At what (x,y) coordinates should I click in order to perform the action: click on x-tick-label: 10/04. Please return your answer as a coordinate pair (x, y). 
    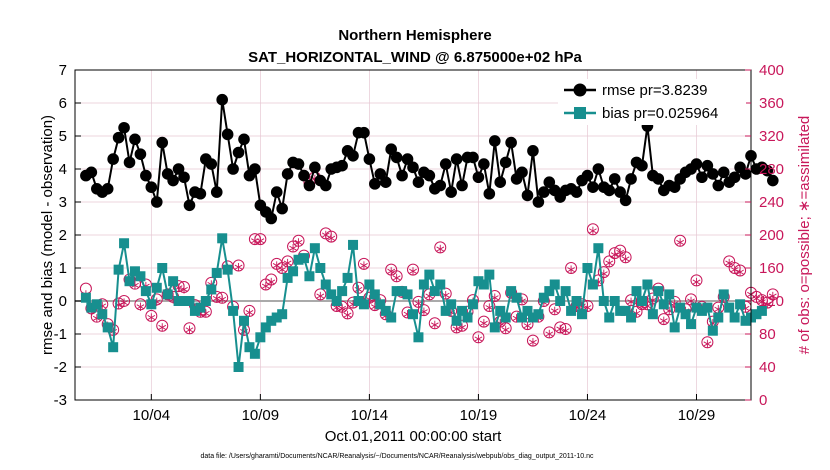
    Looking at the image, I should click on (152, 415).